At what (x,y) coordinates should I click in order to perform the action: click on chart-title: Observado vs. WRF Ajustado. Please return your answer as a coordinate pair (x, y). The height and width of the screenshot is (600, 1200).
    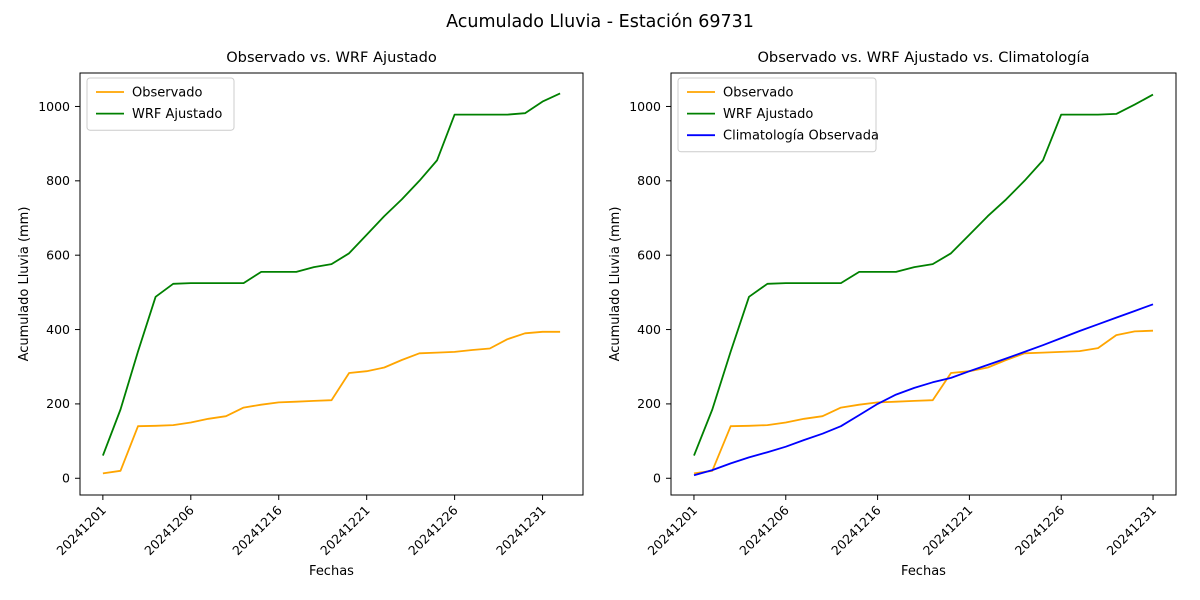
    Looking at the image, I should click on (331, 57).